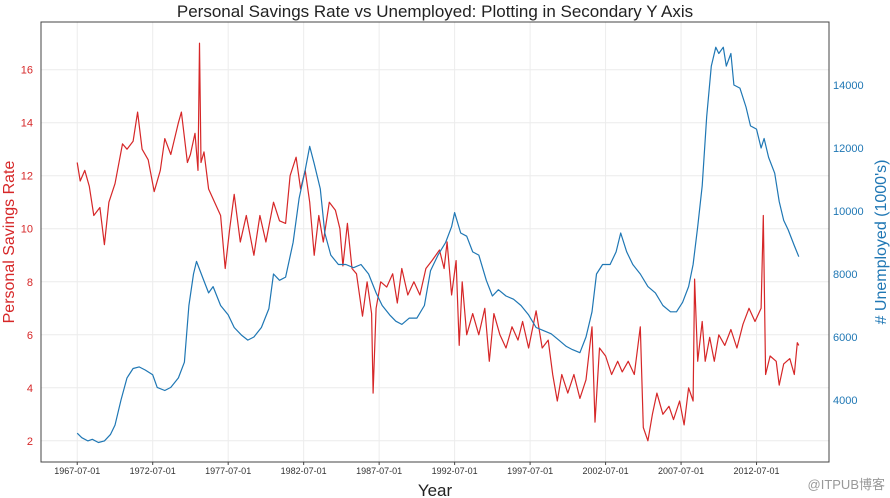 The height and width of the screenshot is (498, 890). What do you see at coordinates (606, 471) in the screenshot?
I see `x-tick-label: 2002-07-01` at bounding box center [606, 471].